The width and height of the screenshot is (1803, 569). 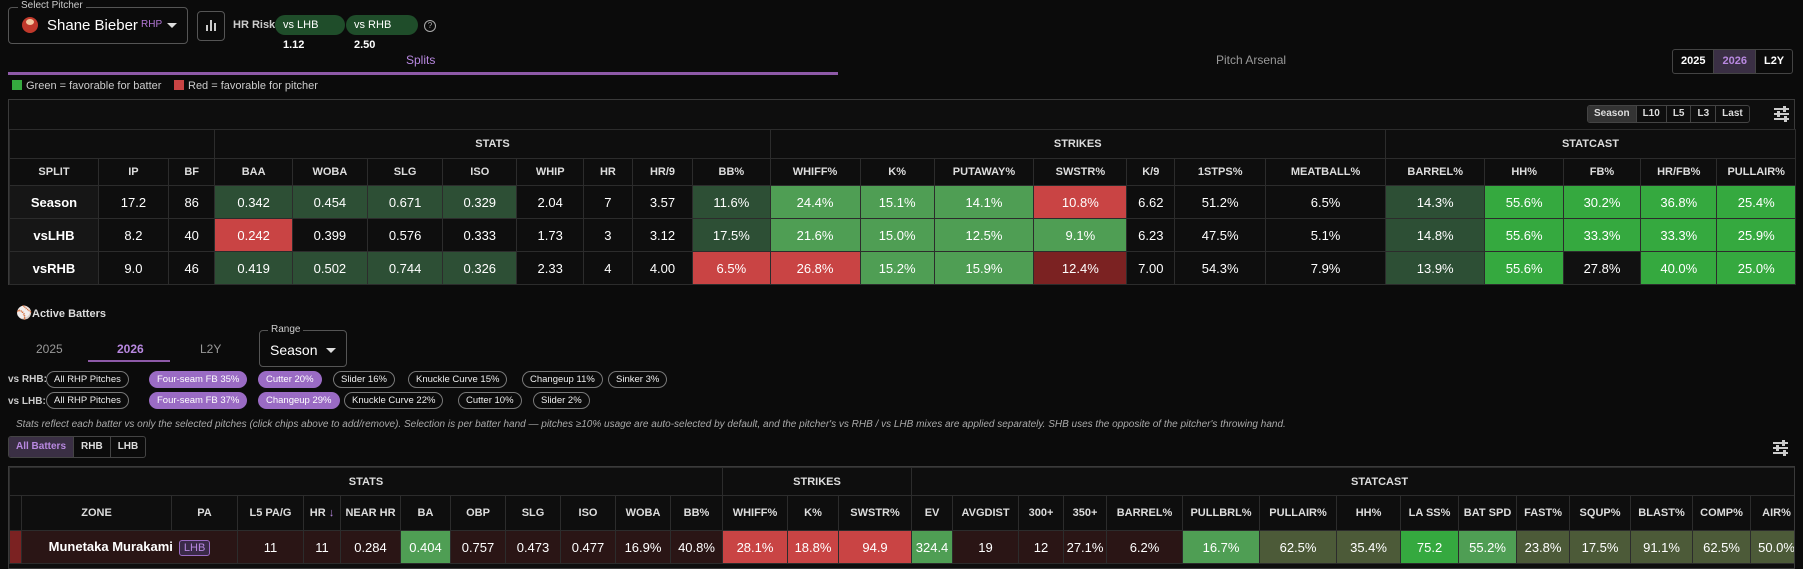 I want to click on column-header: HR/FB%, so click(x=1679, y=172).